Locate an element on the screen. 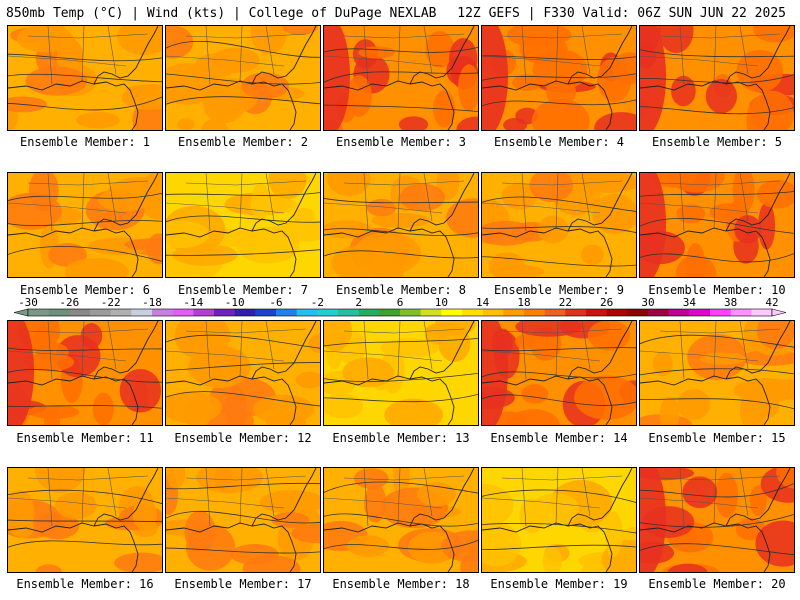 The height and width of the screenshot is (600, 800). ensemble-member-label: Ensemble Member: 18 is located at coordinates (401, 584).